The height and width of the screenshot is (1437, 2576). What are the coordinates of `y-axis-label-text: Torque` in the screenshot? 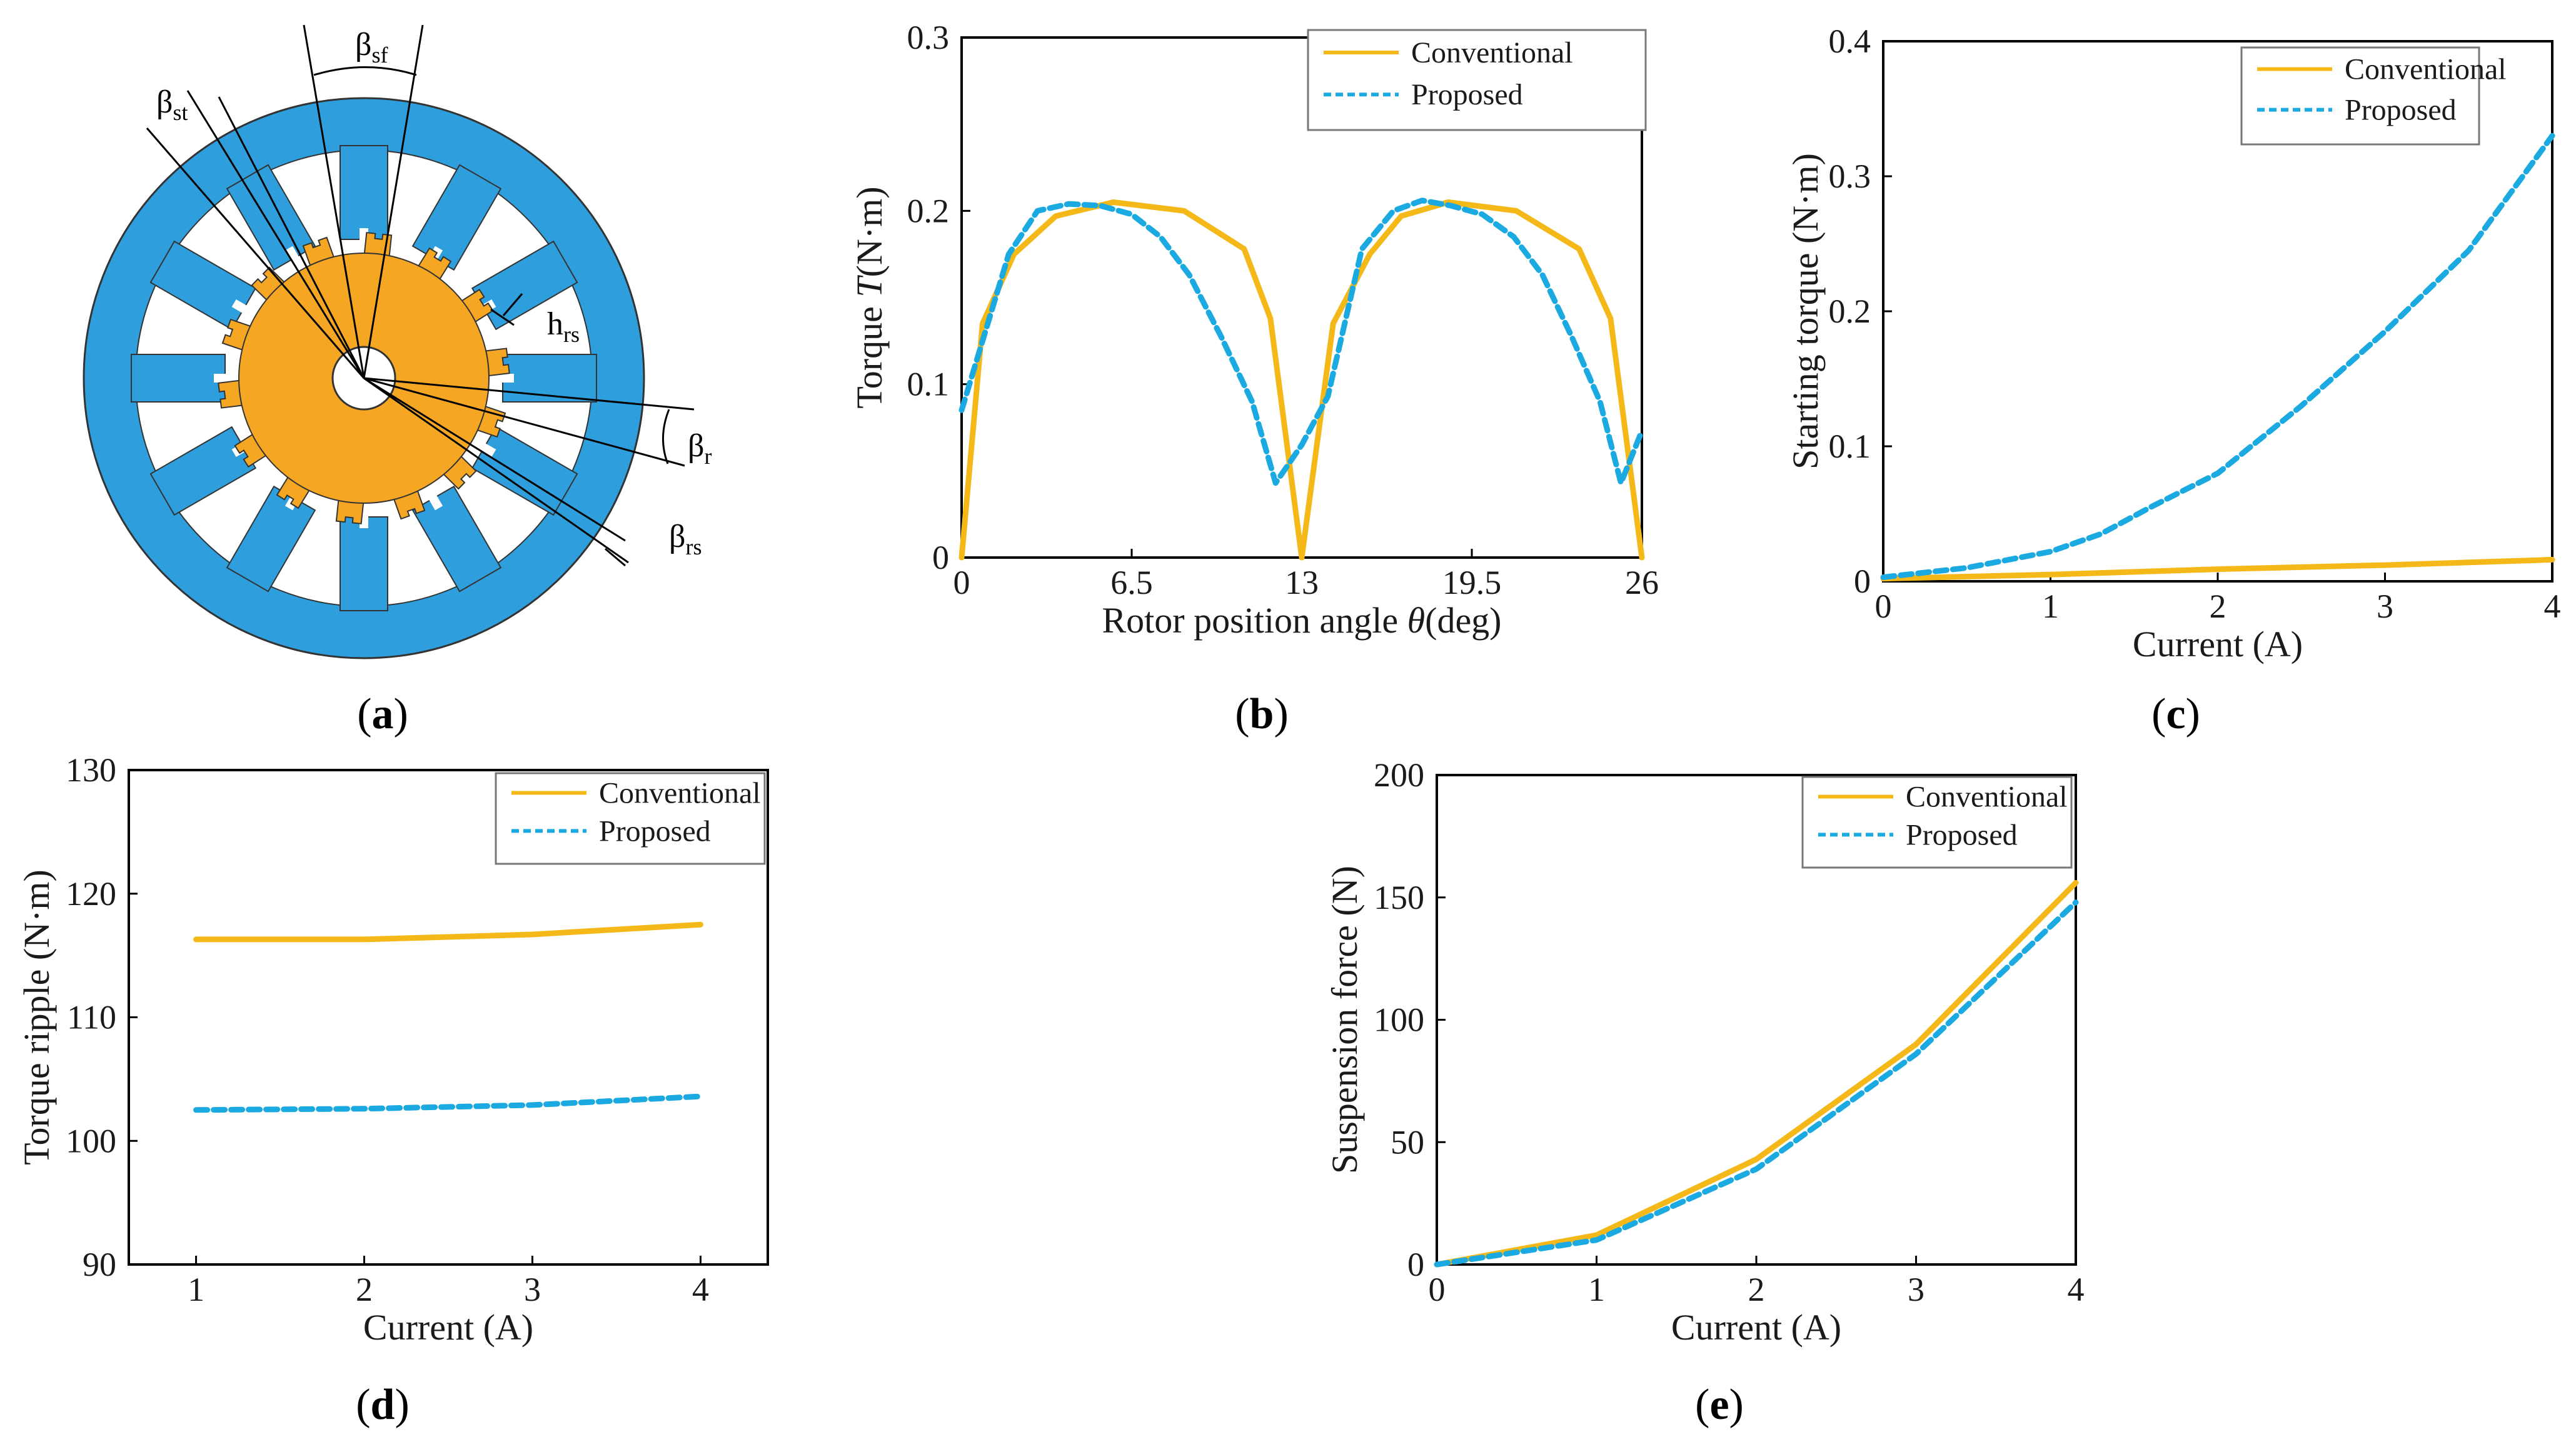 It's located at (869, 353).